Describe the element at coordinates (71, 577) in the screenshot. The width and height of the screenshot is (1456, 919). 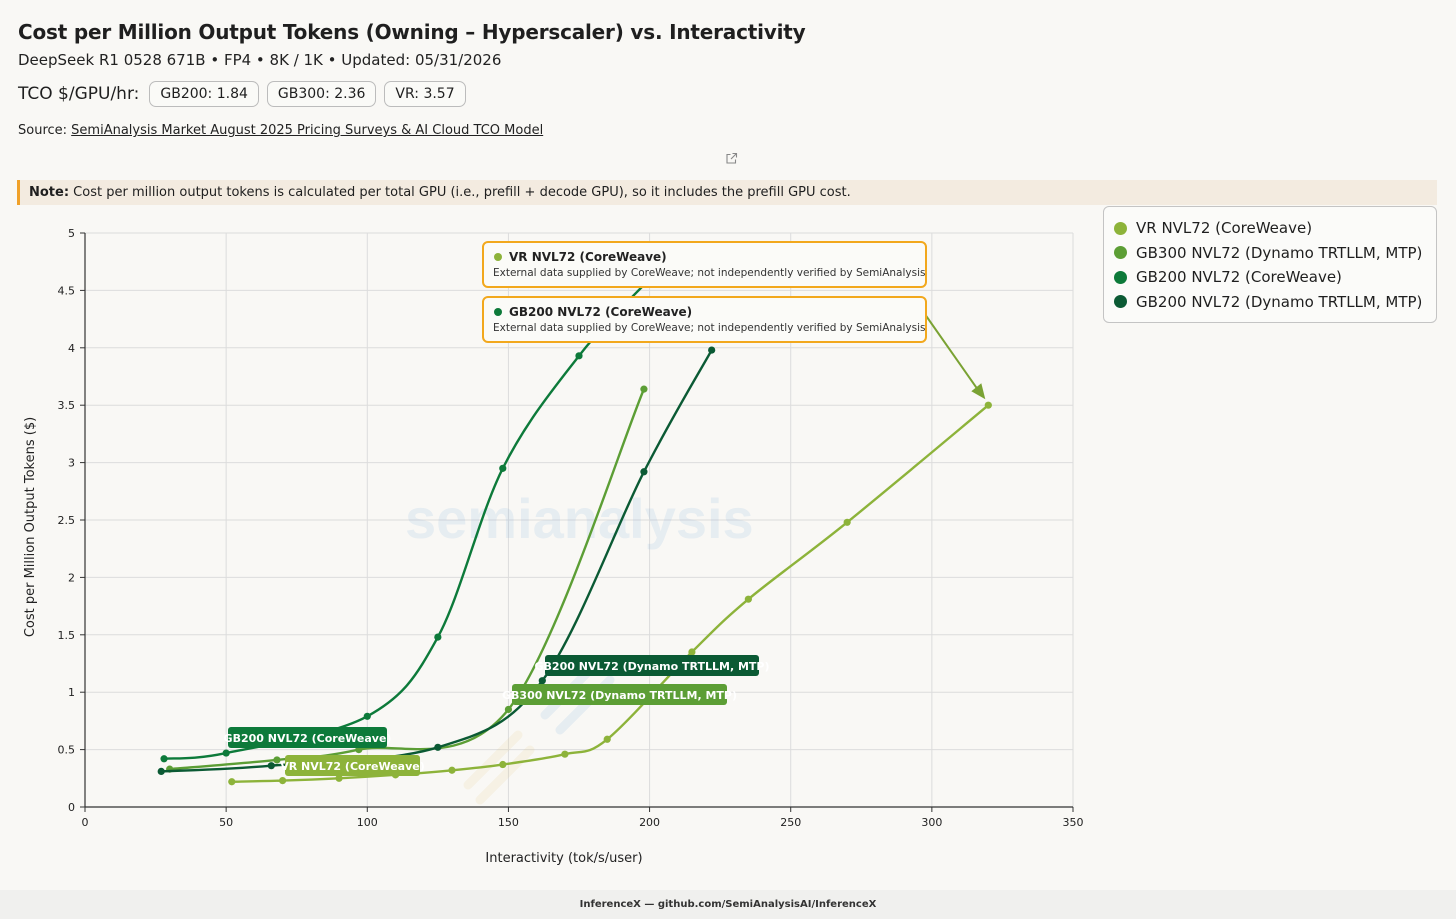
I see `y-tick-label: 2` at that location.